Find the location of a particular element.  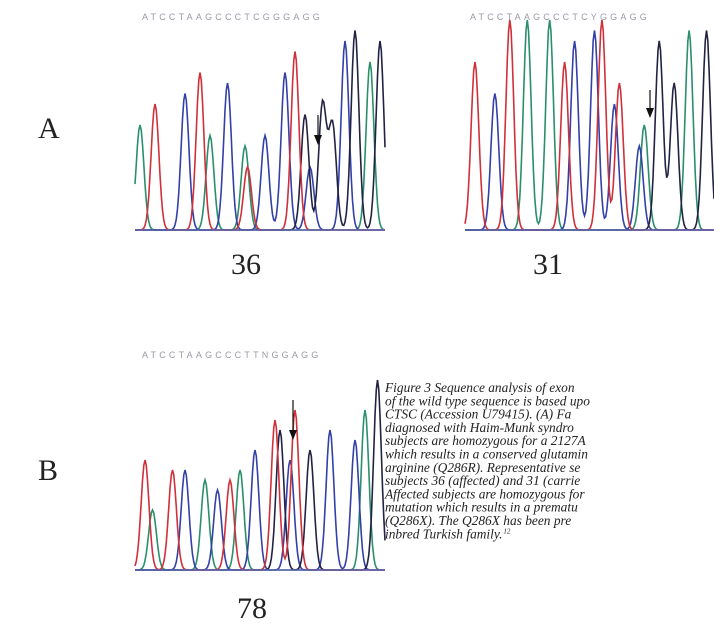

sequence: ATCCTAAGCCCTCGGGAGG is located at coordinates (232, 17).